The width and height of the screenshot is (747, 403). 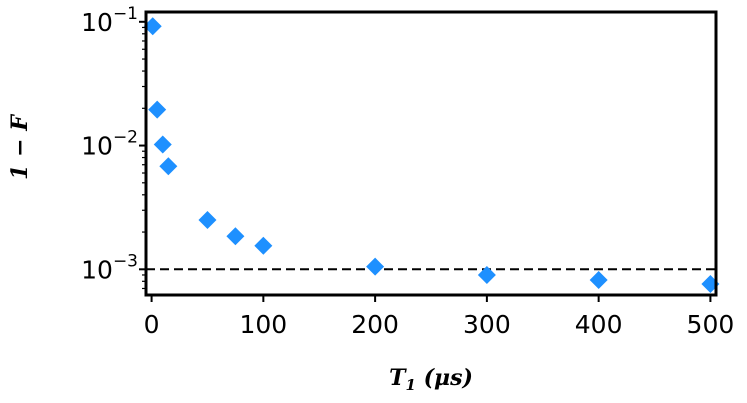 I want to click on x-tick-label: 500, so click(x=711, y=324).